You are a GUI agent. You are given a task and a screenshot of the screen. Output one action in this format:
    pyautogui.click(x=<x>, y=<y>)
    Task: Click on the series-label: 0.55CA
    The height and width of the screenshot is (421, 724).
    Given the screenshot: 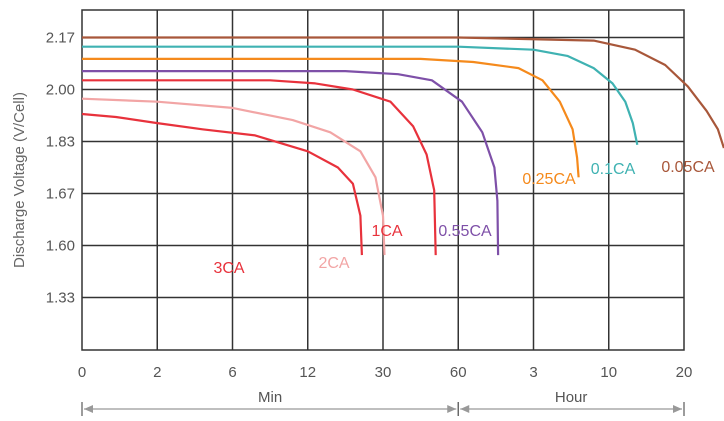 What is the action you would take?
    pyautogui.click(x=465, y=231)
    